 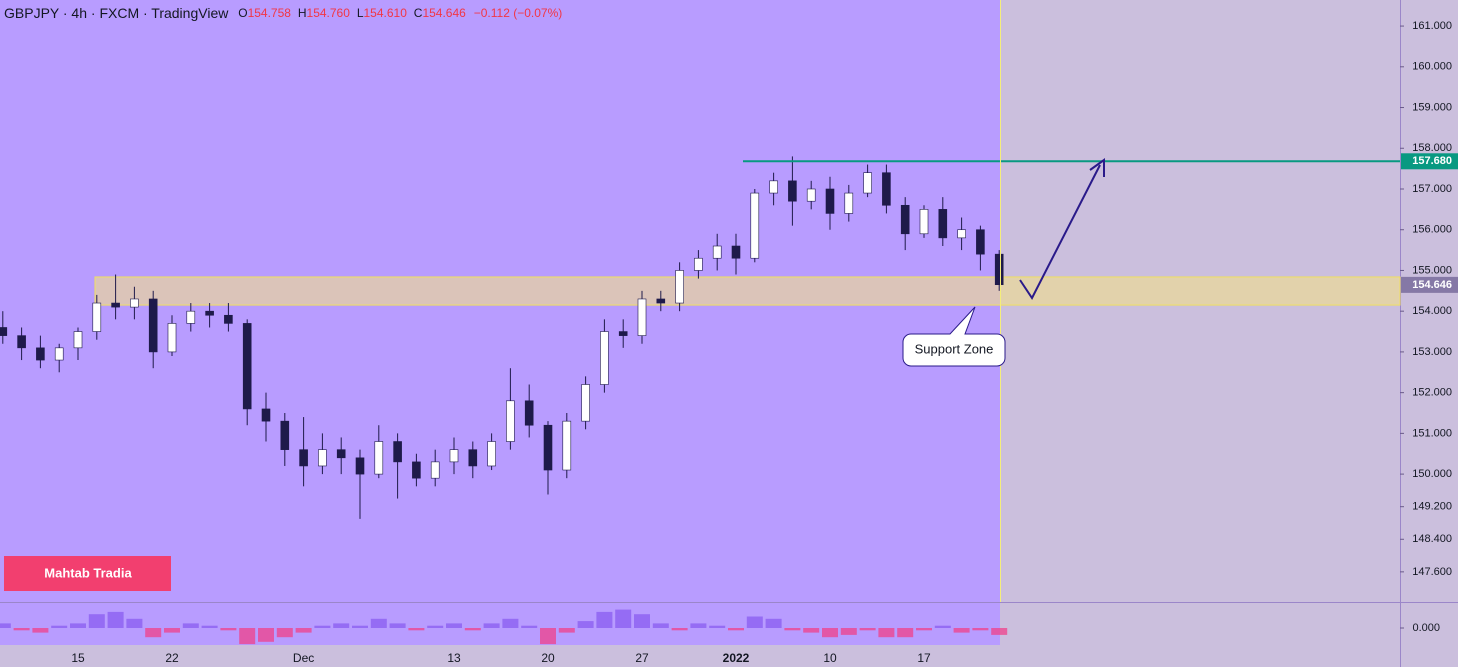 What do you see at coordinates (1432, 393) in the screenshot?
I see `y-tick-label: 152.000` at bounding box center [1432, 393].